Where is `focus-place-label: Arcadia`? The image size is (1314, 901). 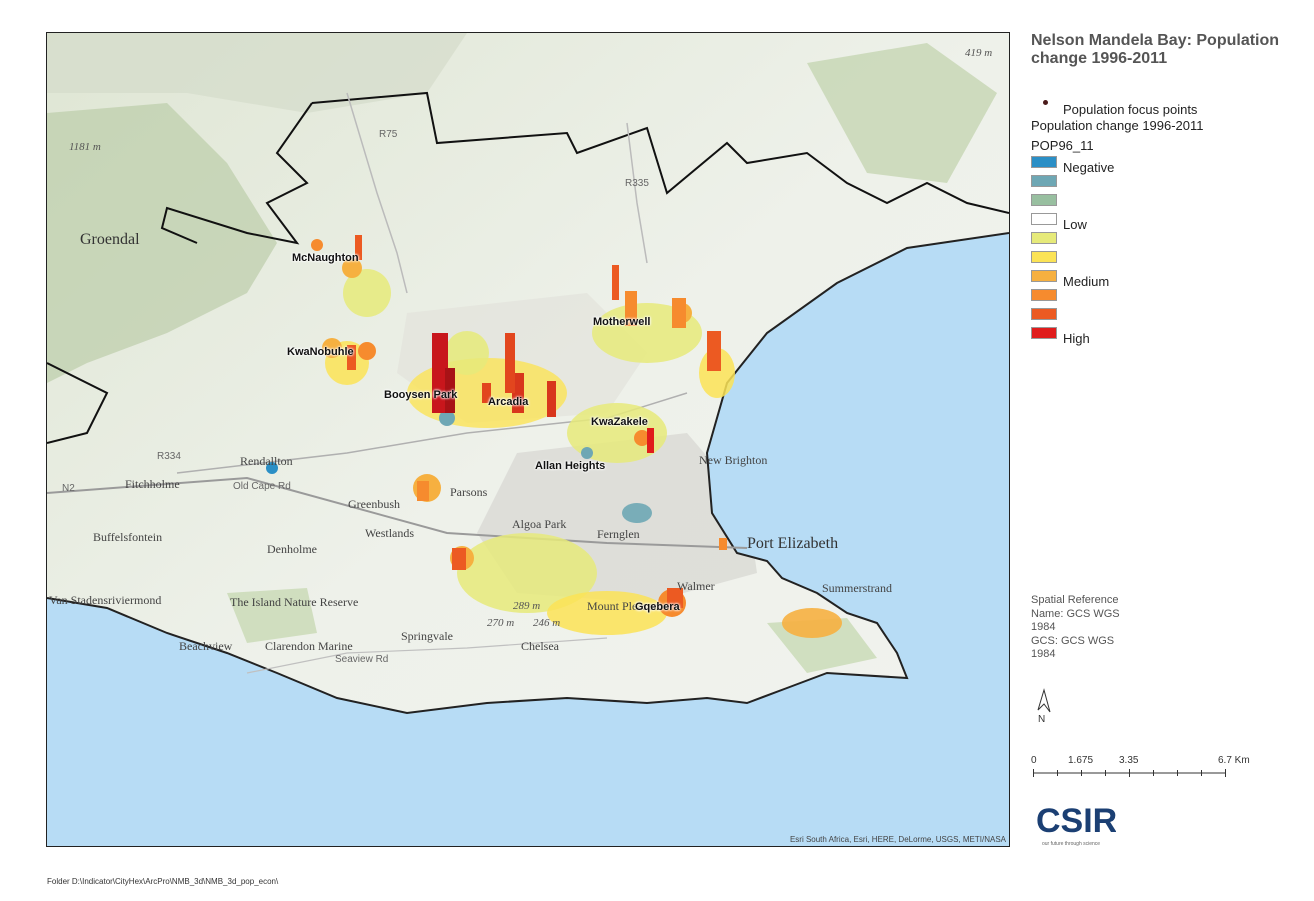
focus-place-label: Arcadia is located at coordinates (508, 402).